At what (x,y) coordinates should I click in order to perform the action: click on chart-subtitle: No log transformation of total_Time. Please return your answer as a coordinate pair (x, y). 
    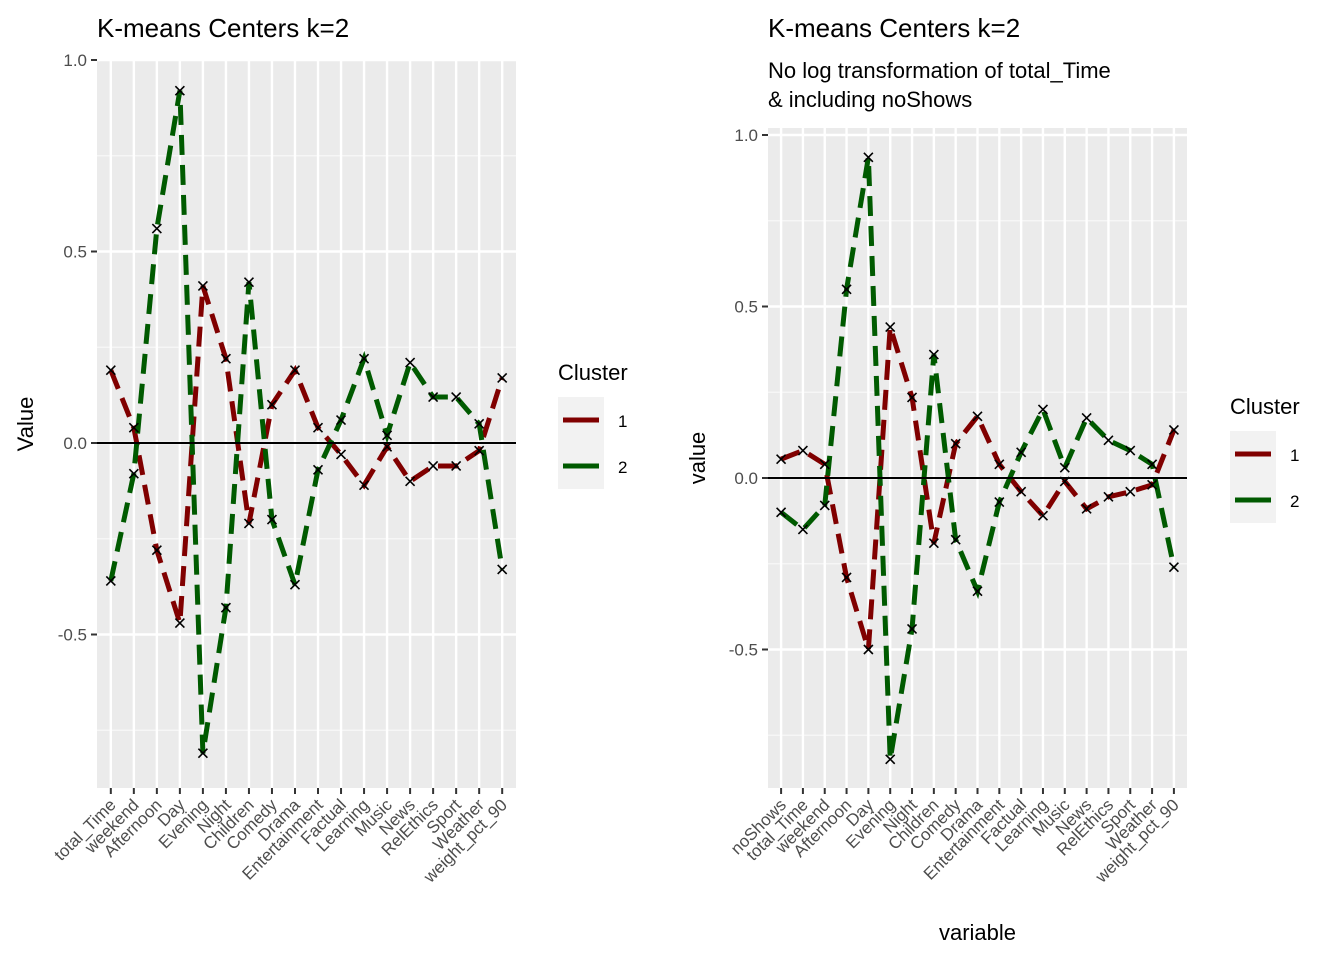
    Looking at the image, I should click on (939, 70).